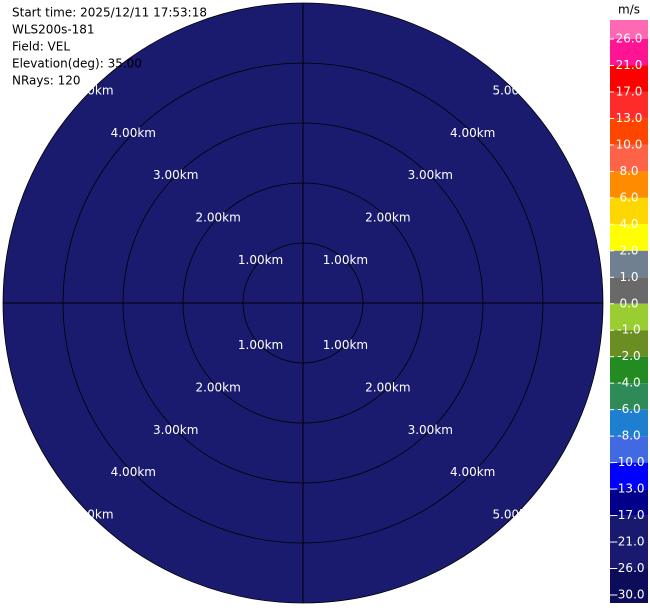 This screenshot has height=614, width=650. I want to click on colorbar-label: -26.0, so click(628, 568).